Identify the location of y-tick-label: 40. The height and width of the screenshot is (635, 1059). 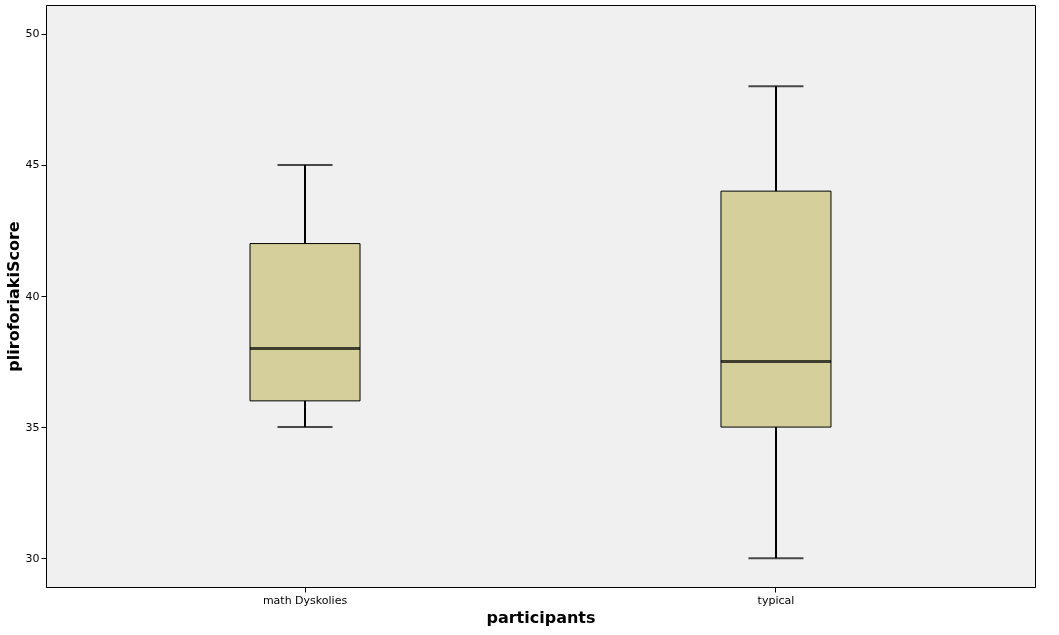
(32, 296).